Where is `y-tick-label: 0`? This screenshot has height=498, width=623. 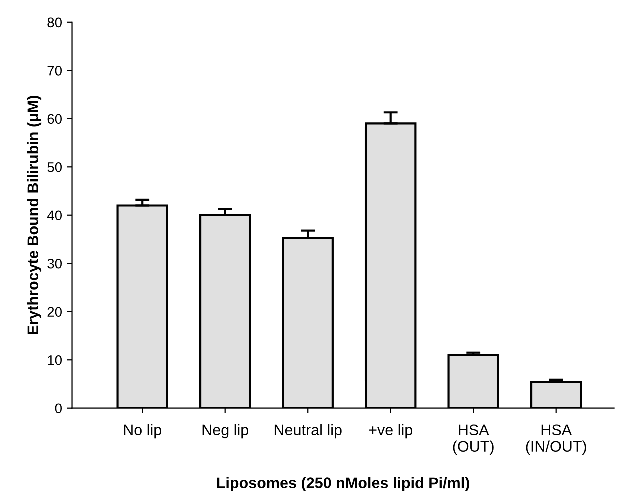
y-tick-label: 0 is located at coordinates (58, 409).